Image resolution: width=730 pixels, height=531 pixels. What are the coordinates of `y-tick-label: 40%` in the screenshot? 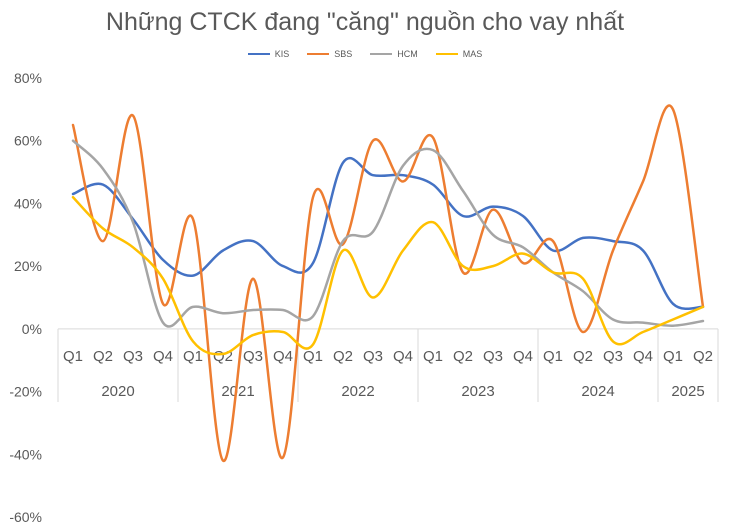 It's located at (28, 203).